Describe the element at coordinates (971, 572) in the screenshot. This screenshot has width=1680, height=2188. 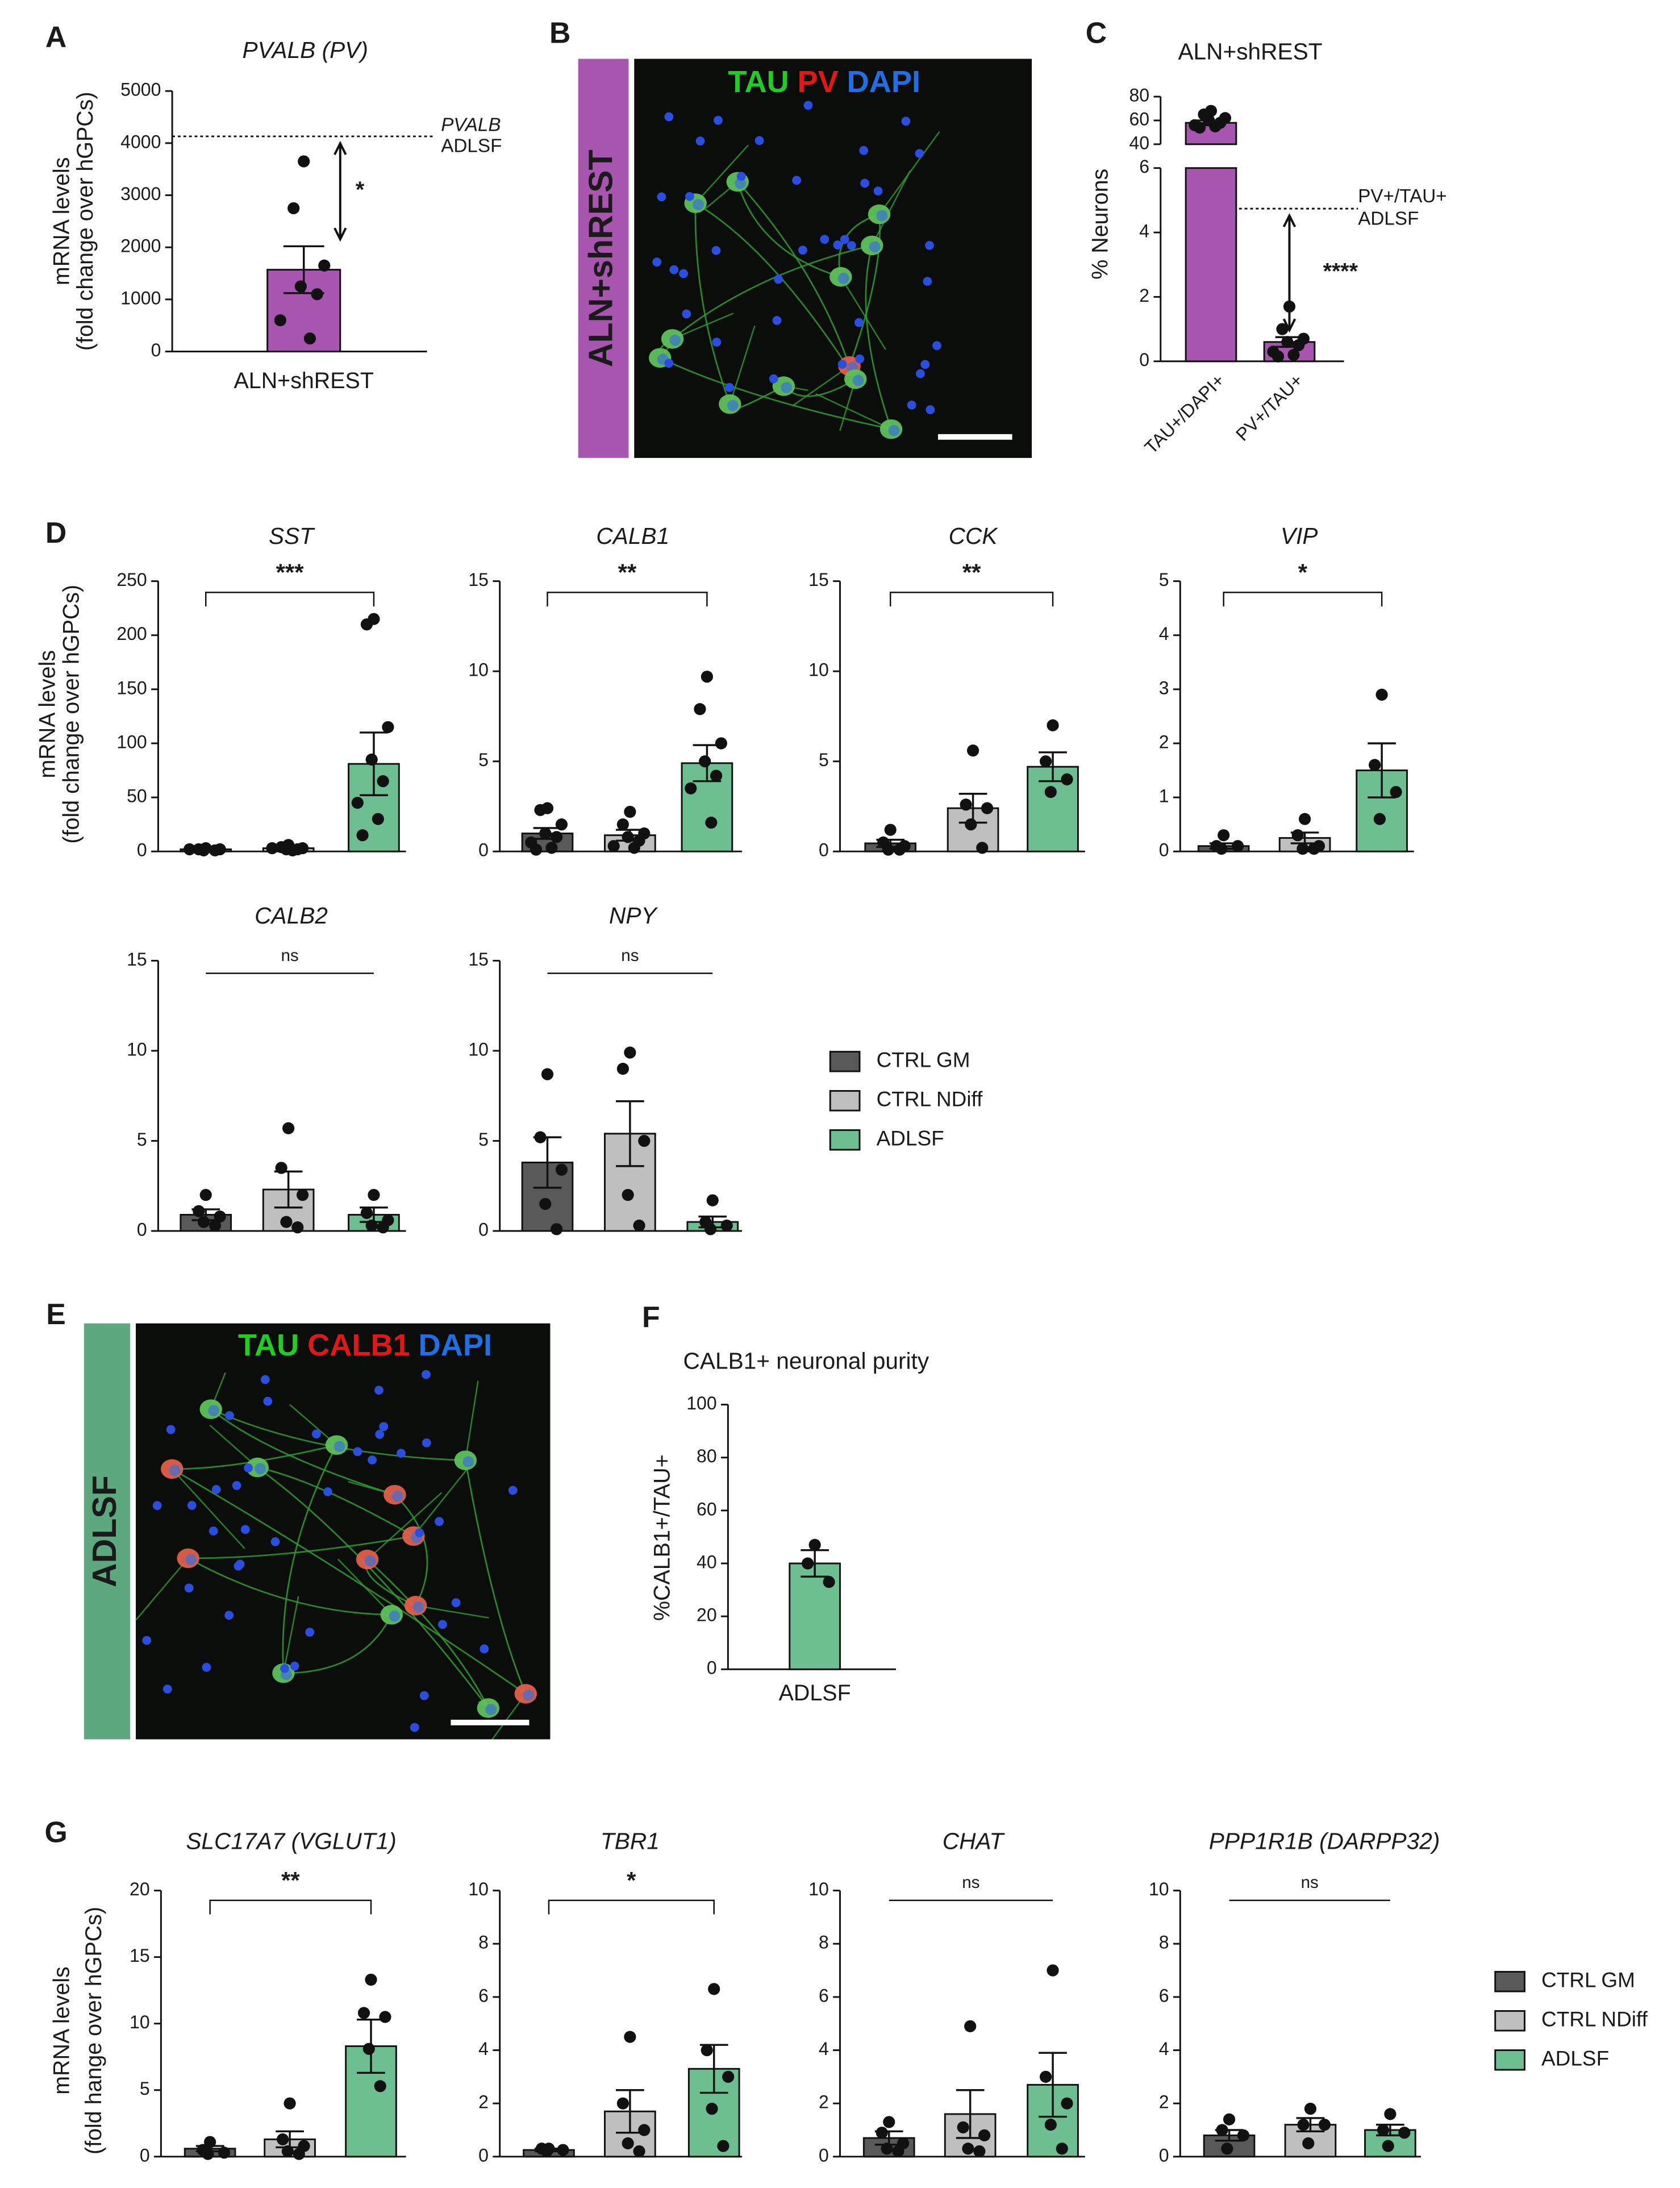
I see `significance-label: **` at that location.